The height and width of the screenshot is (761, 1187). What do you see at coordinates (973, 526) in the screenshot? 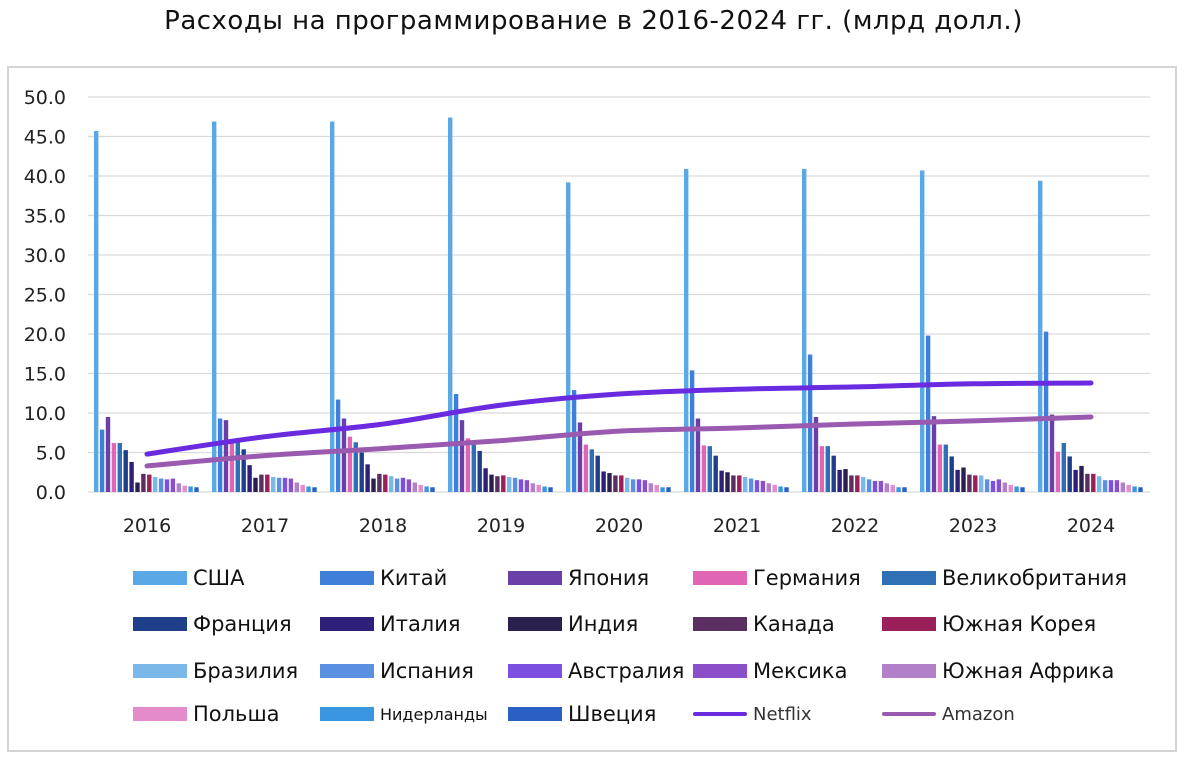
I see `x-tick-label: 2023` at bounding box center [973, 526].